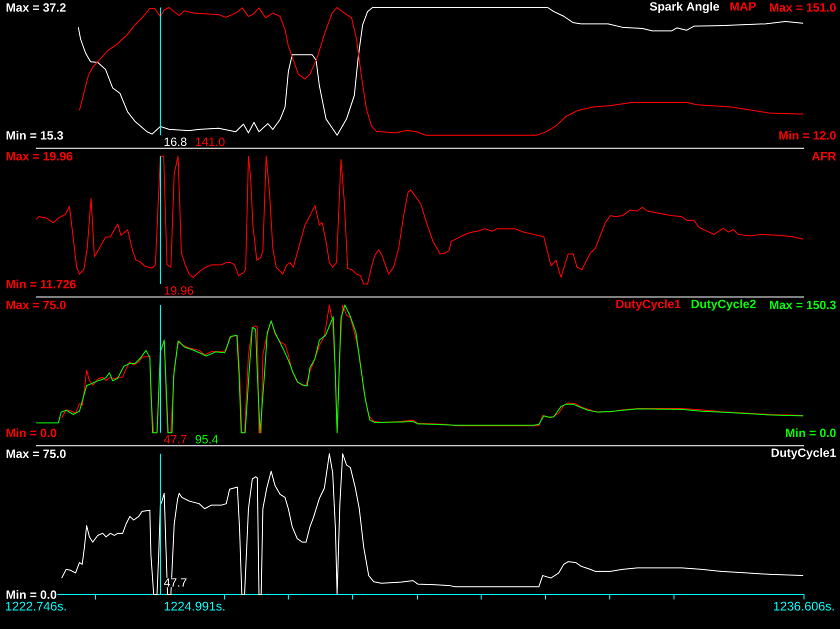  Describe the element at coordinates (685, 8) in the screenshot. I see `series-label: Spark Angle` at that location.